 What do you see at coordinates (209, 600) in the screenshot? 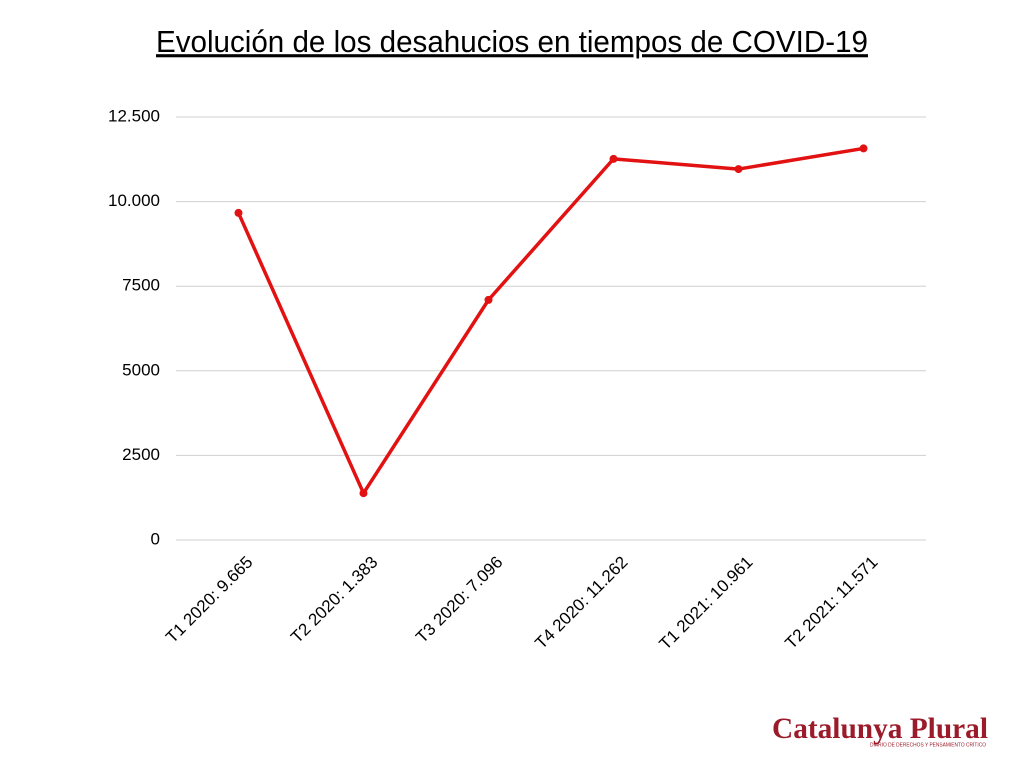
I see `x-tick-label: T1 2020: 9.665` at bounding box center [209, 600].